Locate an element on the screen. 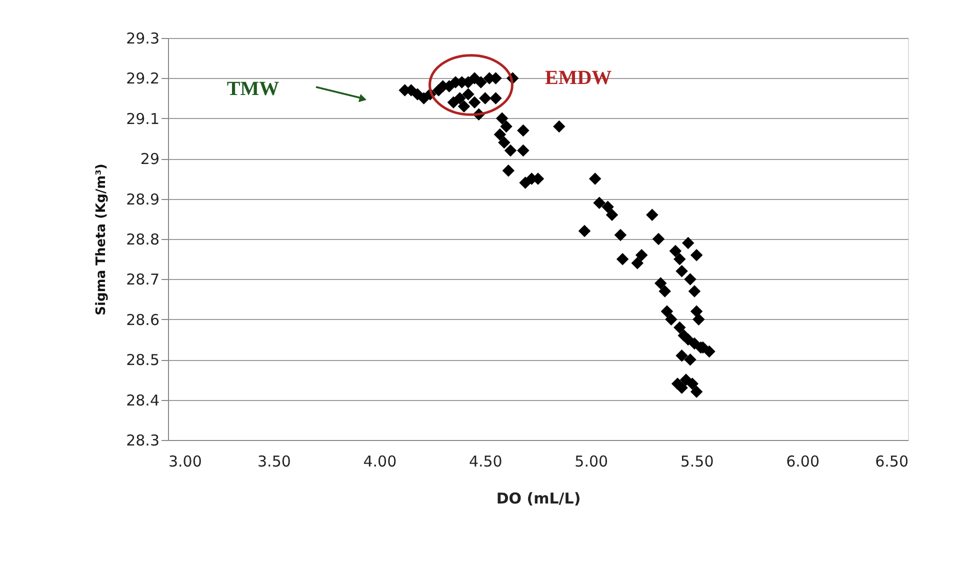  x-tick-label: 4.00 is located at coordinates (380, 461).